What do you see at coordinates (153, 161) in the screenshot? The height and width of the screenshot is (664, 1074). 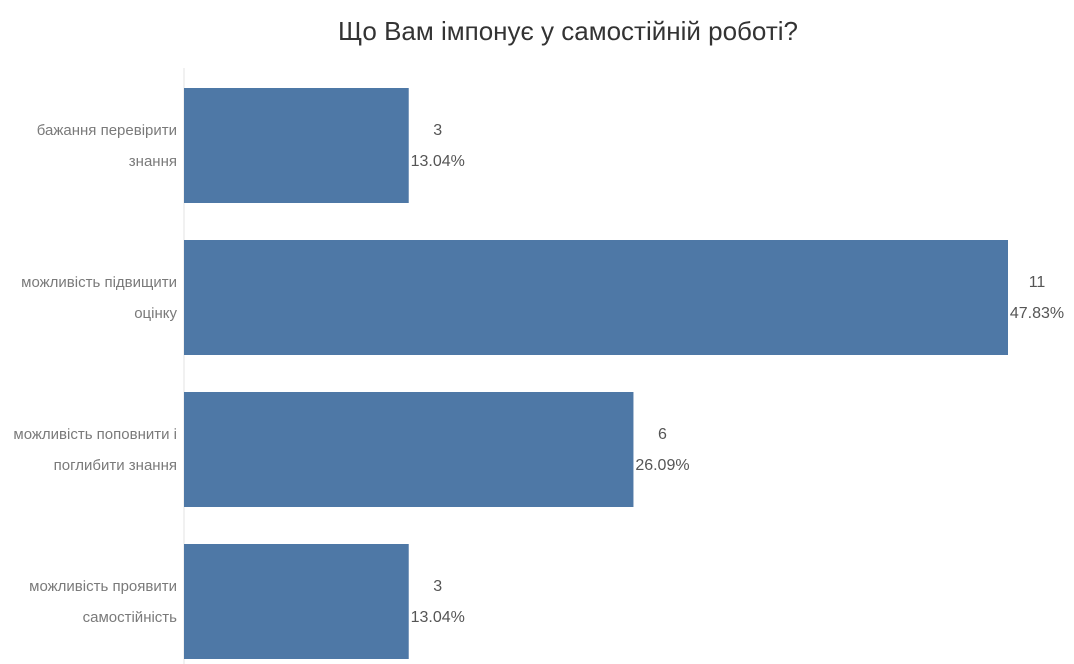 I see `category-label-line: знання` at bounding box center [153, 161].